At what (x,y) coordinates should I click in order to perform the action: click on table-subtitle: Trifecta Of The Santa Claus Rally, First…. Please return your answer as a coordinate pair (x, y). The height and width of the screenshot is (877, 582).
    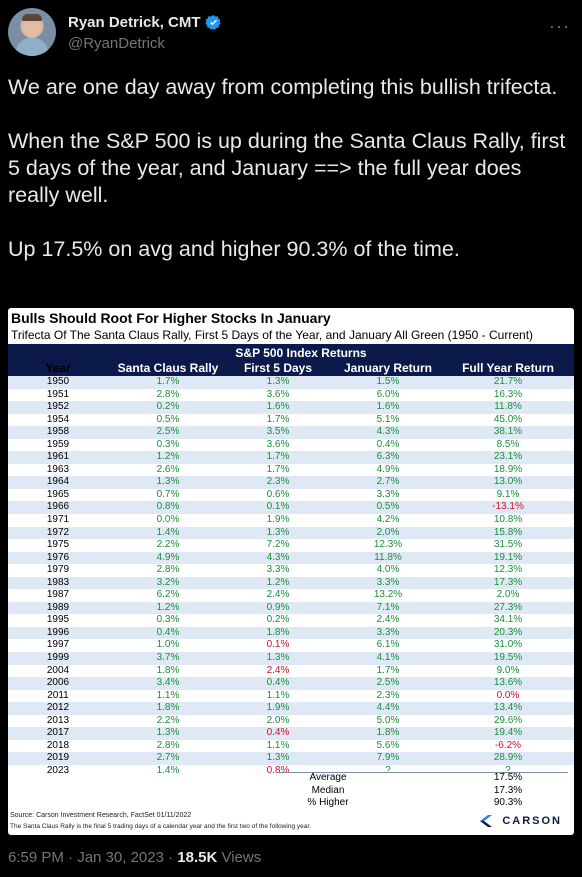
    Looking at the image, I should click on (272, 335).